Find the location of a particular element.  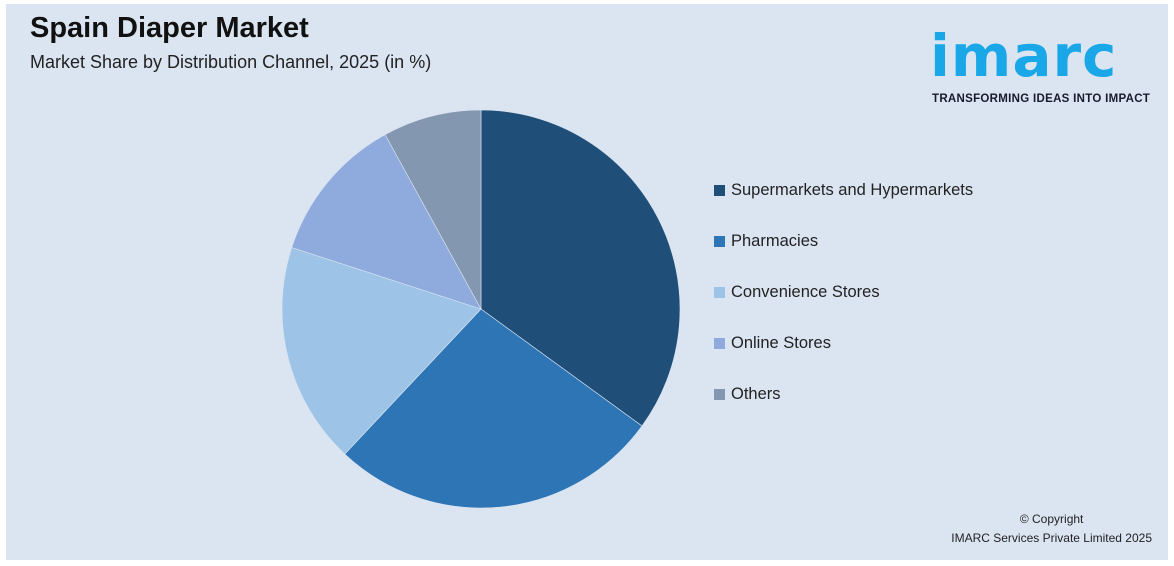

pie-slice-pharmacies is located at coordinates (493, 408).